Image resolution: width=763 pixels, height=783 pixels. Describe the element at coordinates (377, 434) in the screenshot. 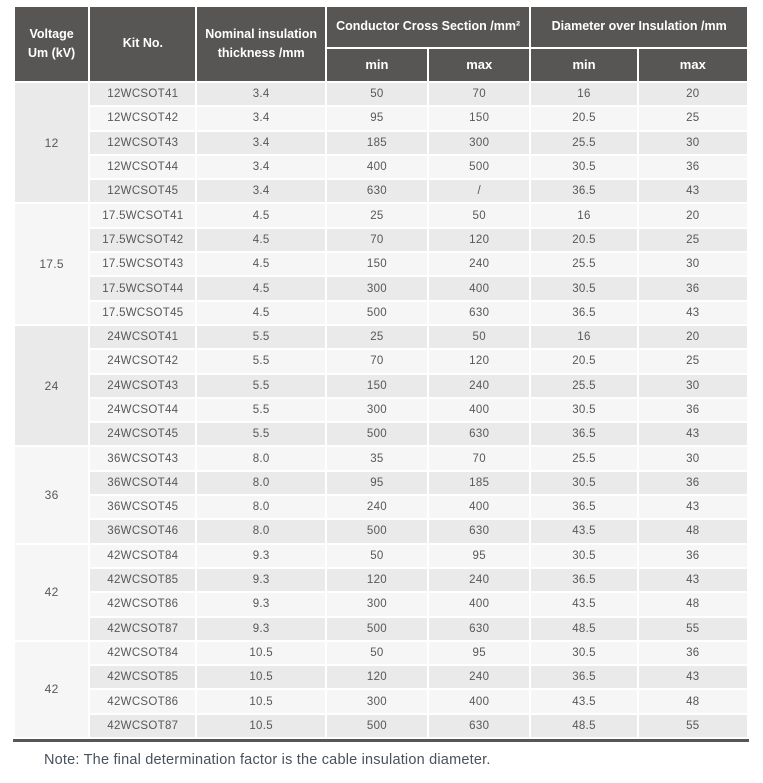

I see `ccs-min-cell: 500` at that location.